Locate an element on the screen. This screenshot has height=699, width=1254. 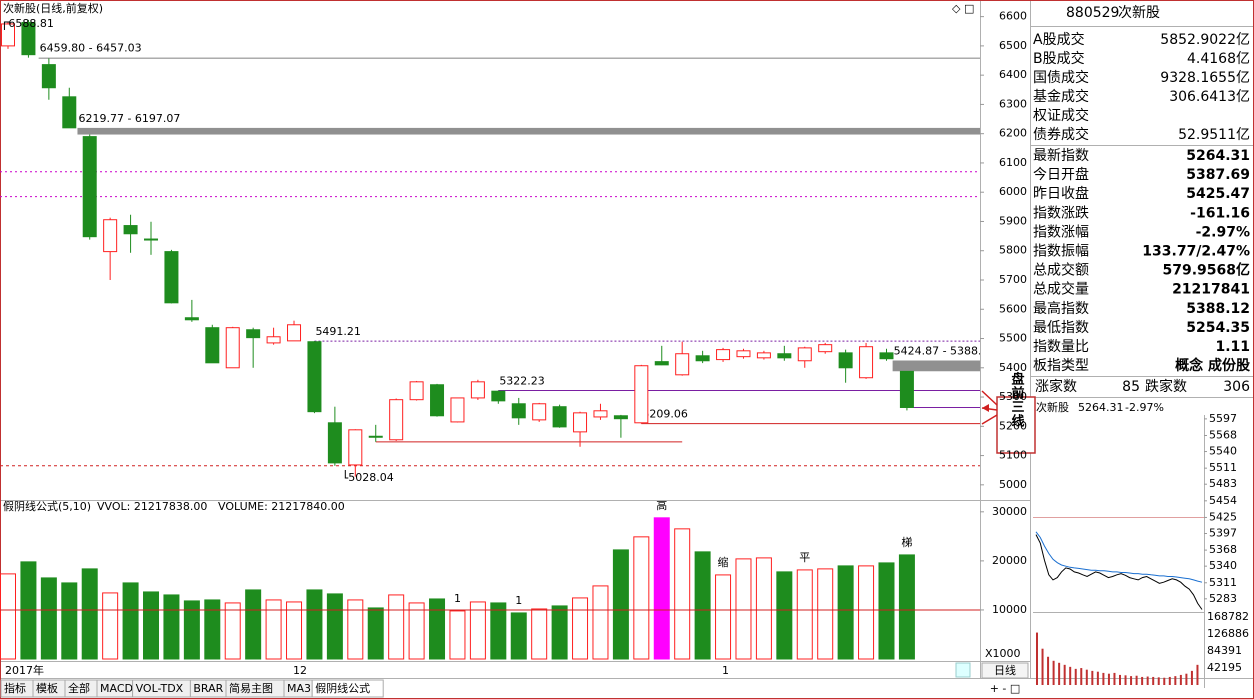
tab-label: 简易主图 is located at coordinates (251, 688).